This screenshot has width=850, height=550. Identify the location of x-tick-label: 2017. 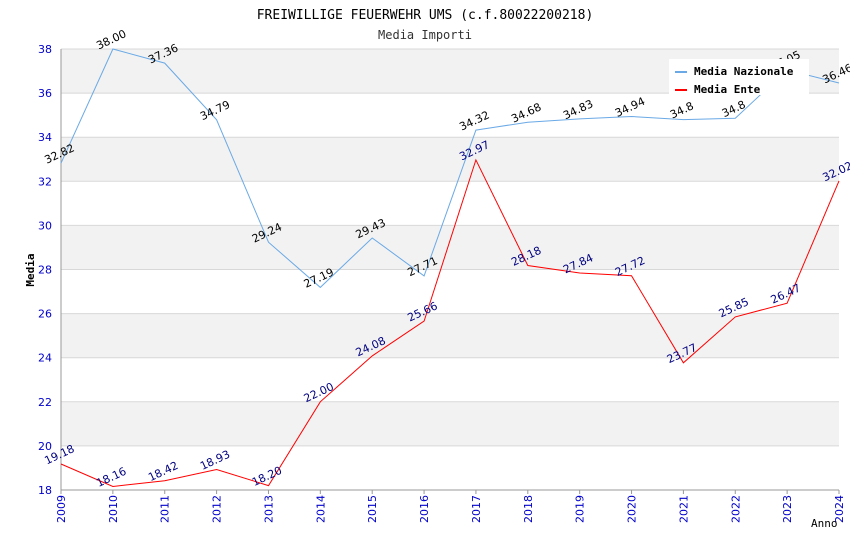
(476, 509).